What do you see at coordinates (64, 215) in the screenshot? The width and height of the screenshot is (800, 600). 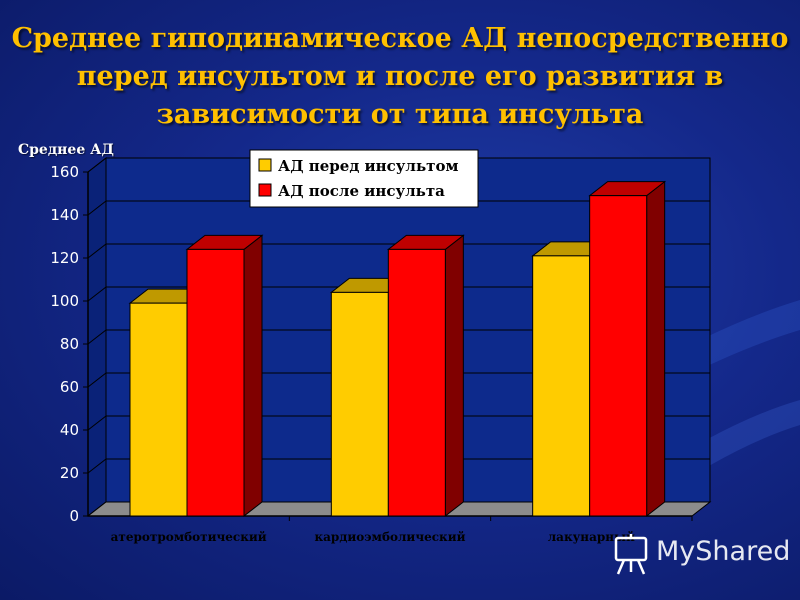 I see `y-tick-label: 140` at bounding box center [64, 215].